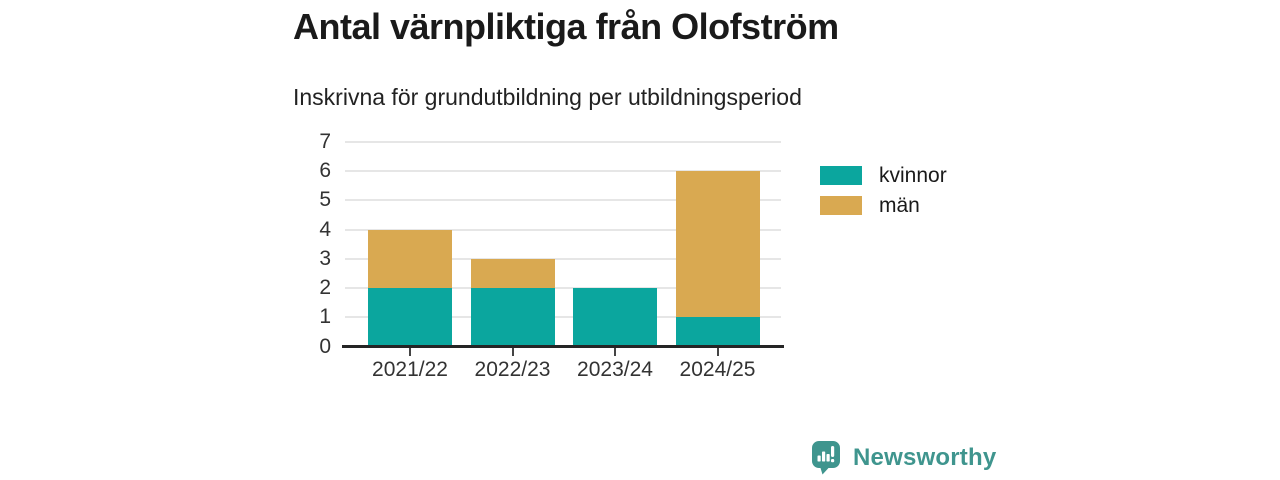 The height and width of the screenshot is (480, 1280). Describe the element at coordinates (325, 229) in the screenshot. I see `y-tick-label: 4` at that location.